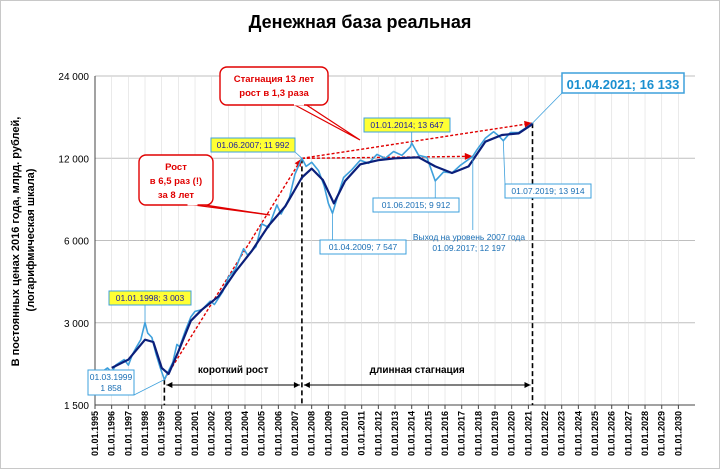 This screenshot has width=720, height=469. Describe the element at coordinates (326, 122) in the screenshot. I see `callout-pointer-stagnation` at that location.